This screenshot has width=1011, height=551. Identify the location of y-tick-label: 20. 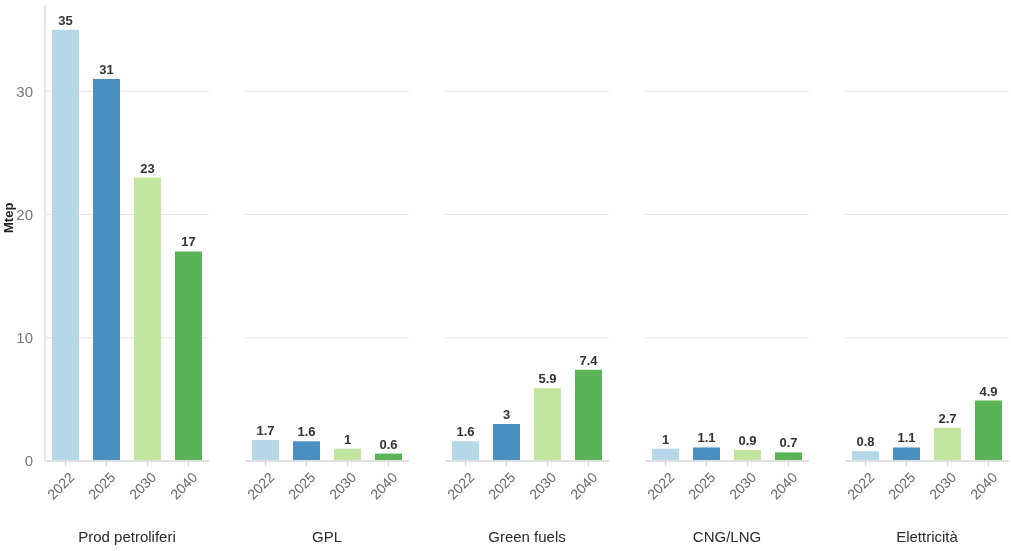
(24, 214).